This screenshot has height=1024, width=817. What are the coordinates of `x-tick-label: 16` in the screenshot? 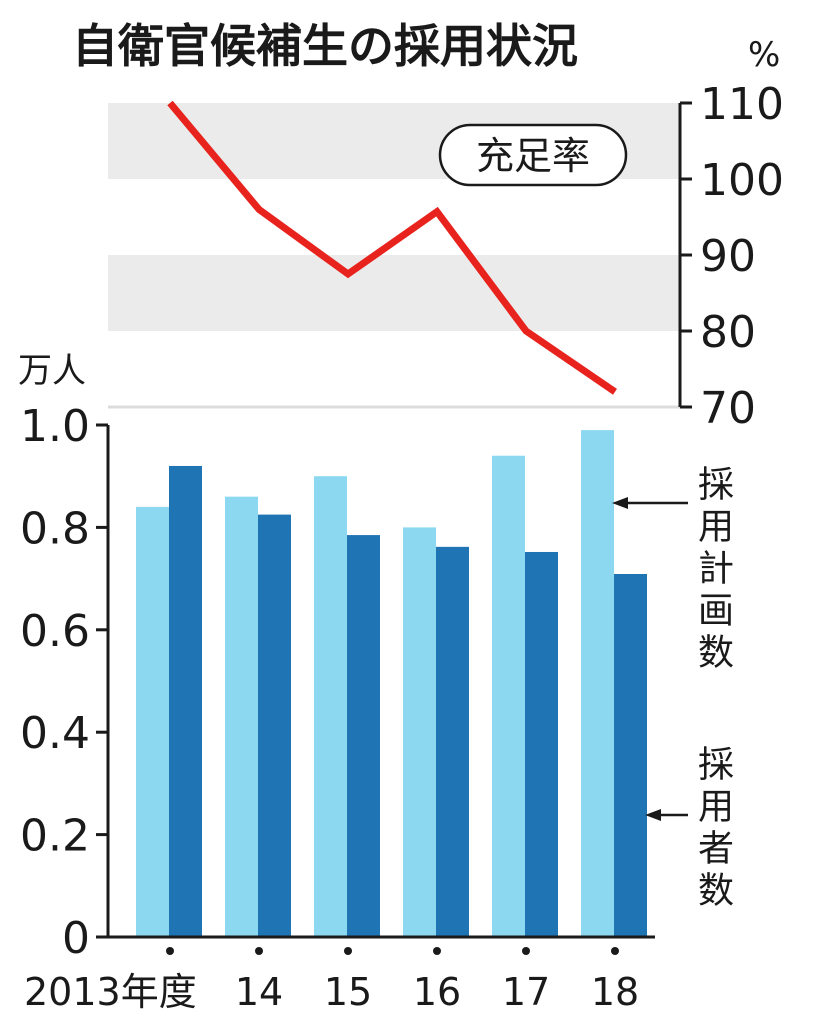 It's located at (437, 992).